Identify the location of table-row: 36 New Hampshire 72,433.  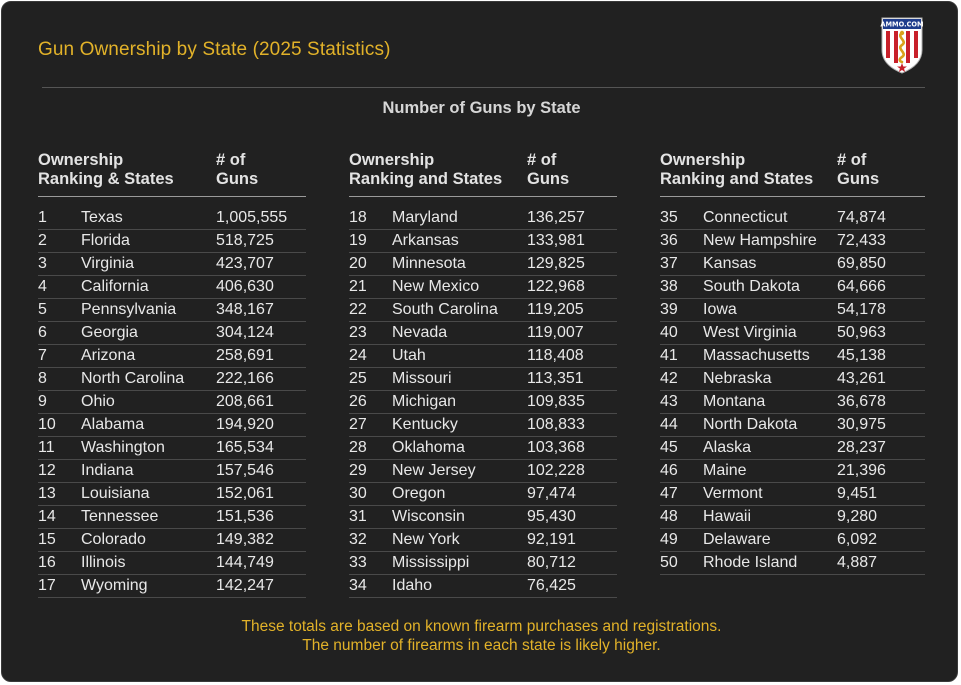
(792, 241).